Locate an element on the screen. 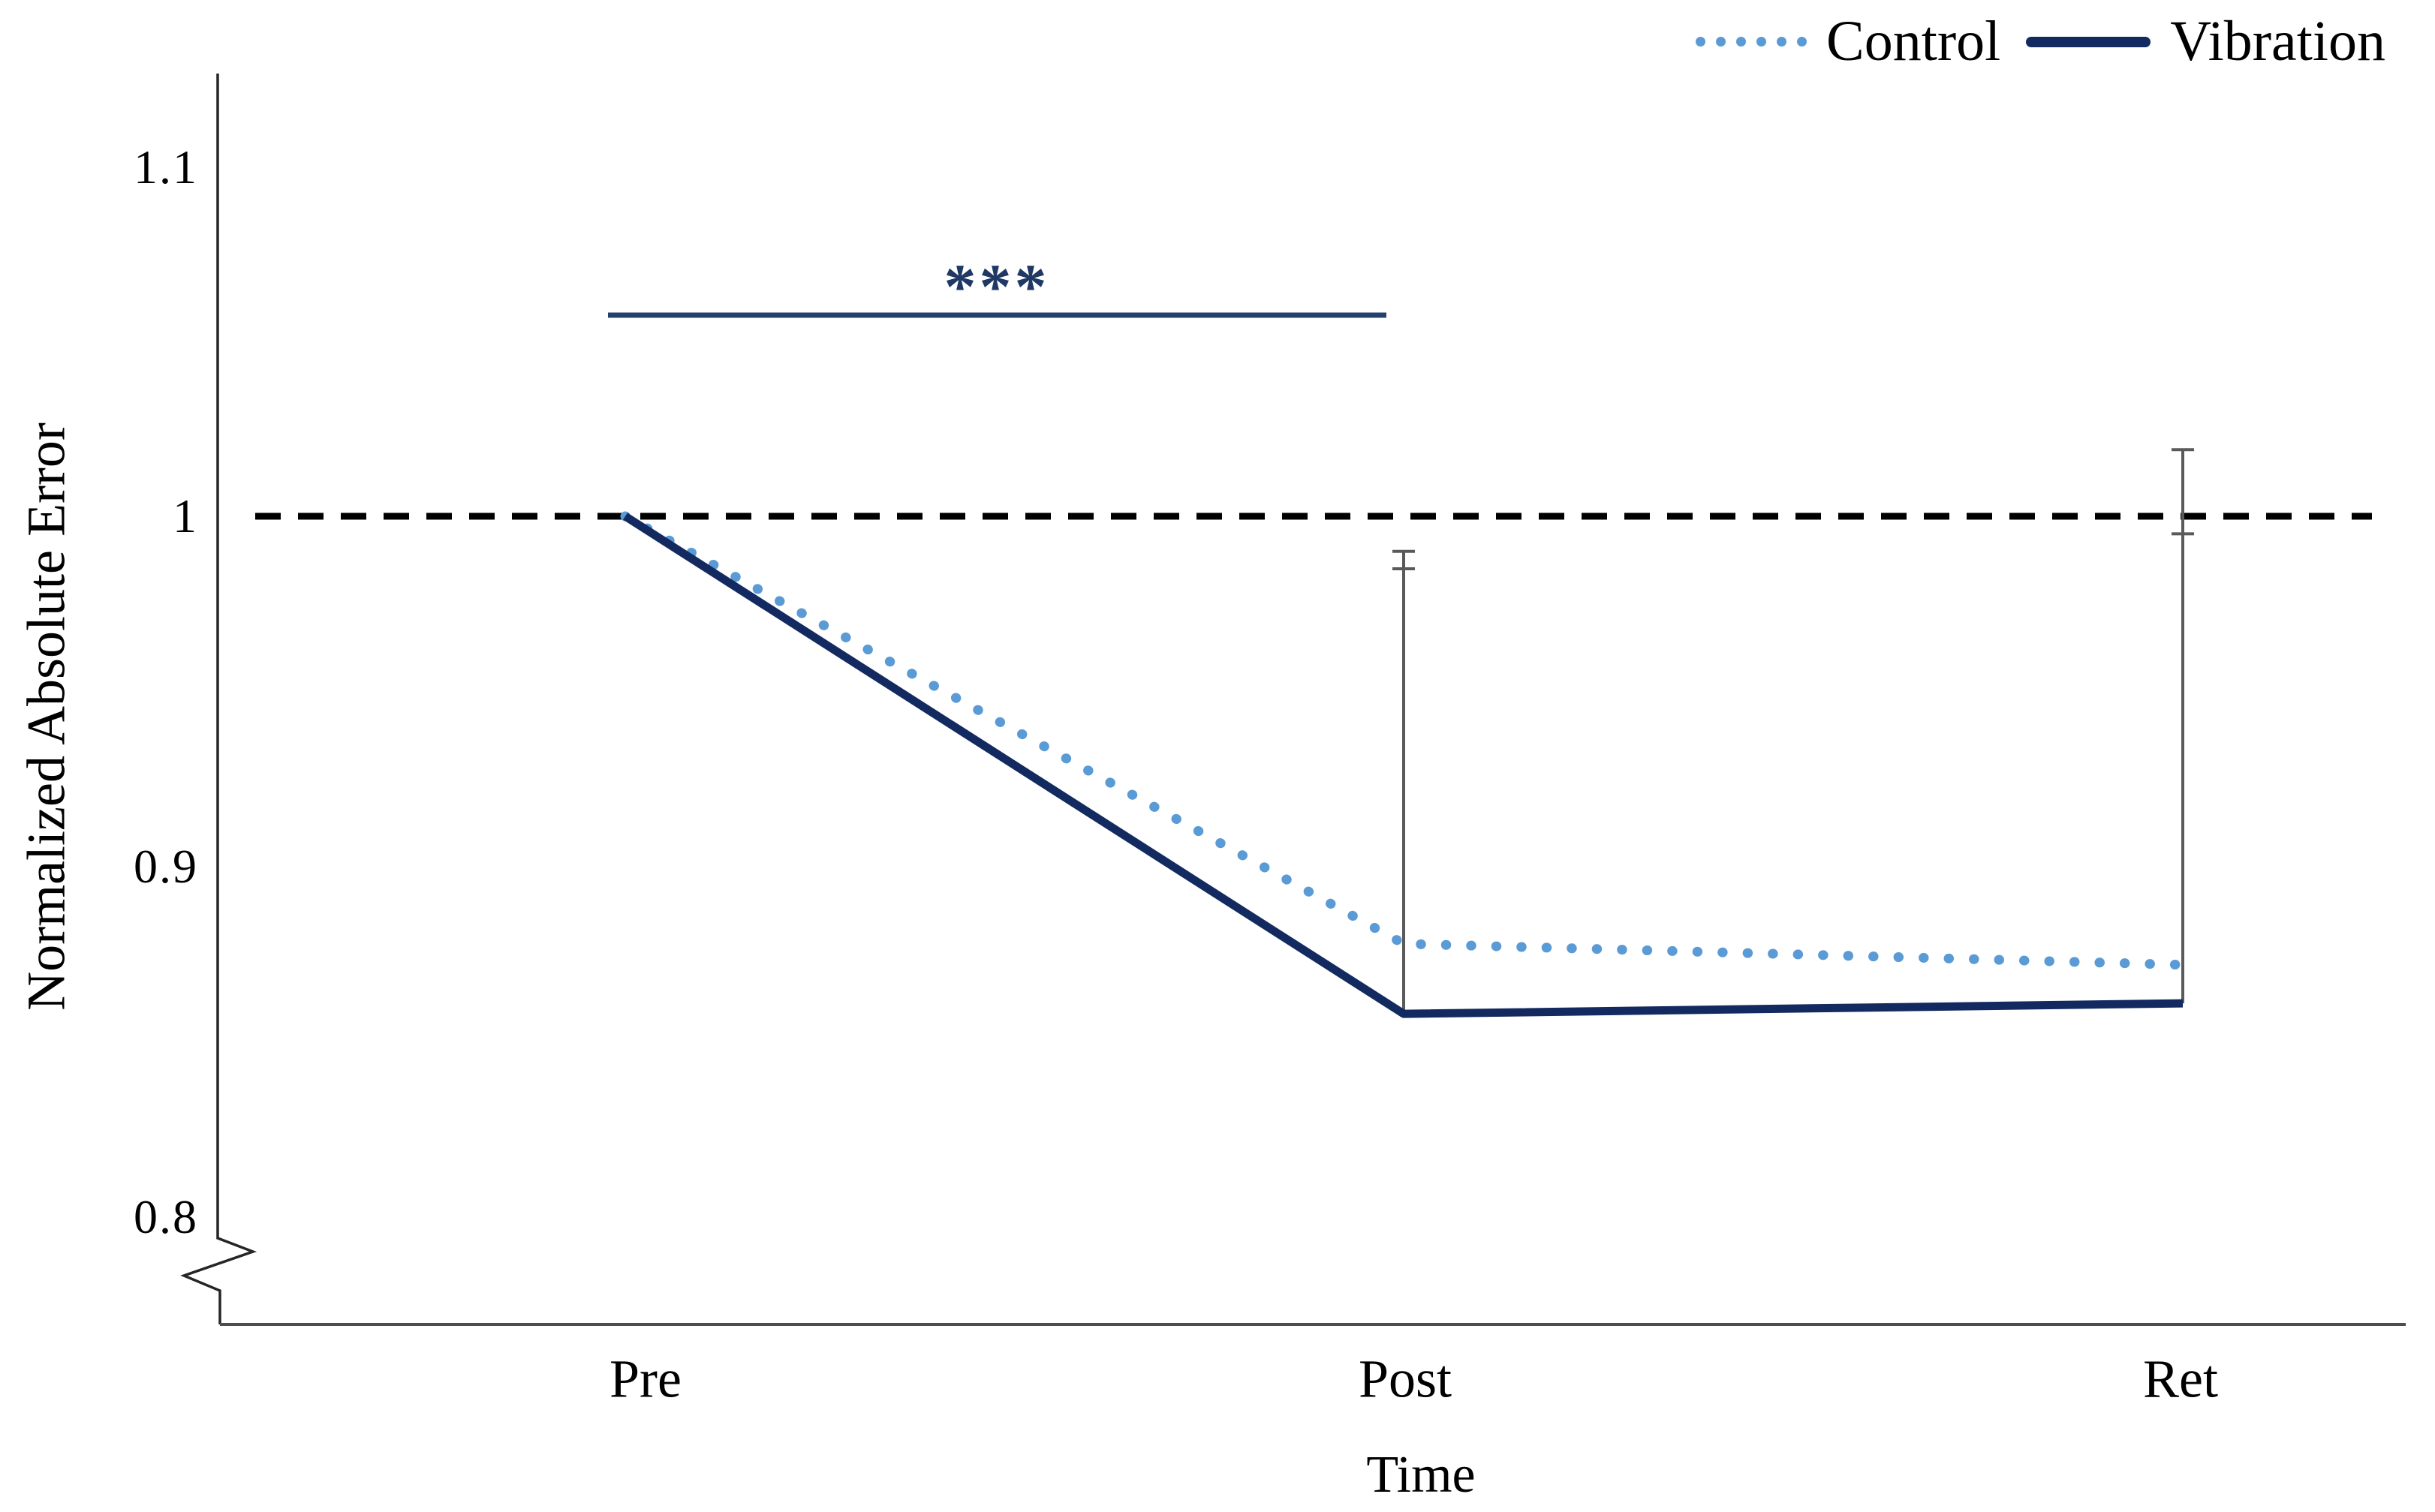 The width and height of the screenshot is (2435, 1512). control-dotted-swatch-icon is located at coordinates (1752, 42).